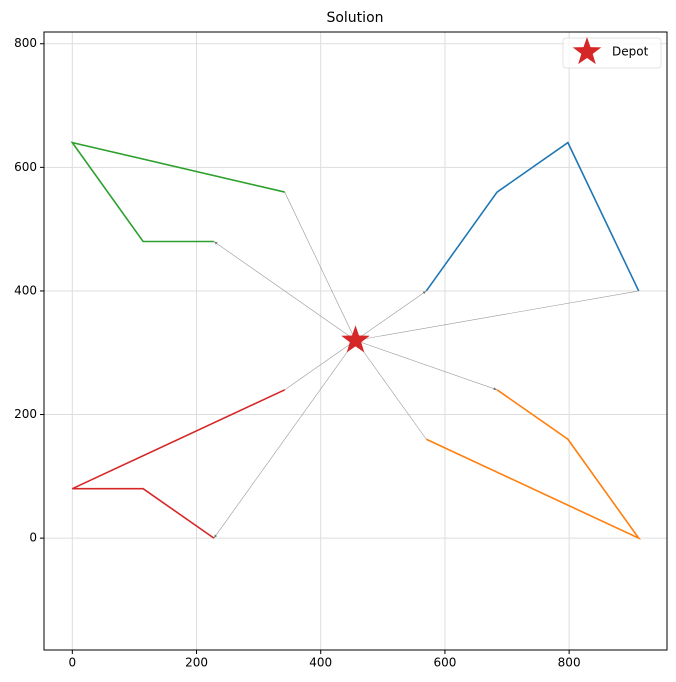 The height and width of the screenshot is (682, 676). I want to click on x-tick-label: 400, so click(320, 663).